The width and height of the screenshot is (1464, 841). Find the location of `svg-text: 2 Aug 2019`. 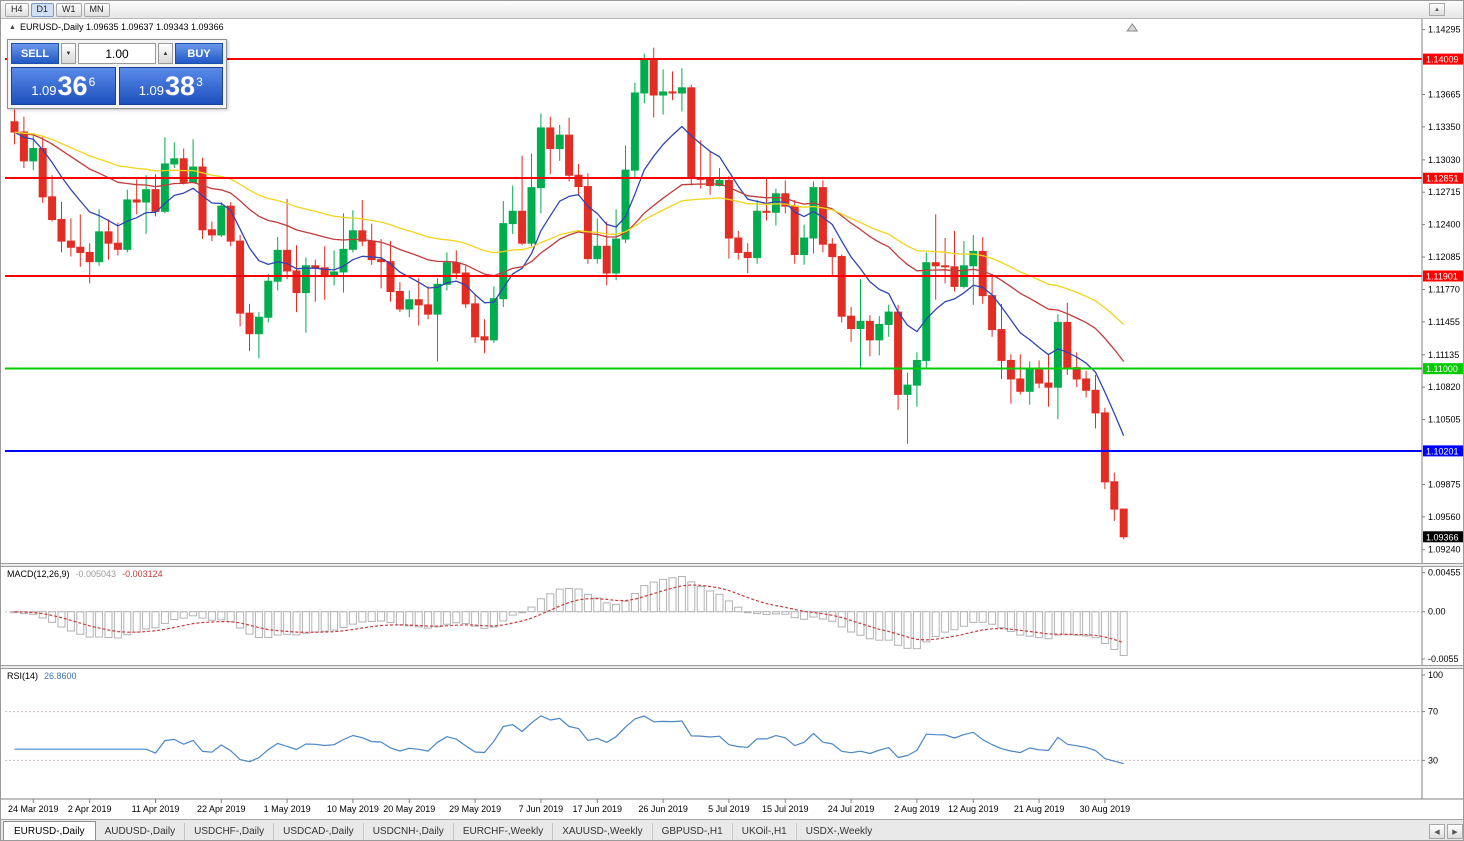

svg-text: 2 Aug 2019 is located at coordinates (917, 809).